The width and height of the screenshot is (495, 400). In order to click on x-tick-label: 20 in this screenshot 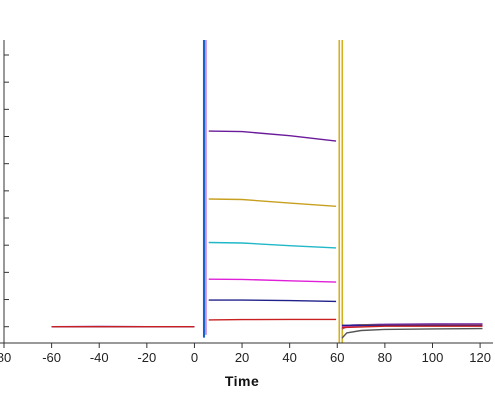, I will do `click(242, 357)`.